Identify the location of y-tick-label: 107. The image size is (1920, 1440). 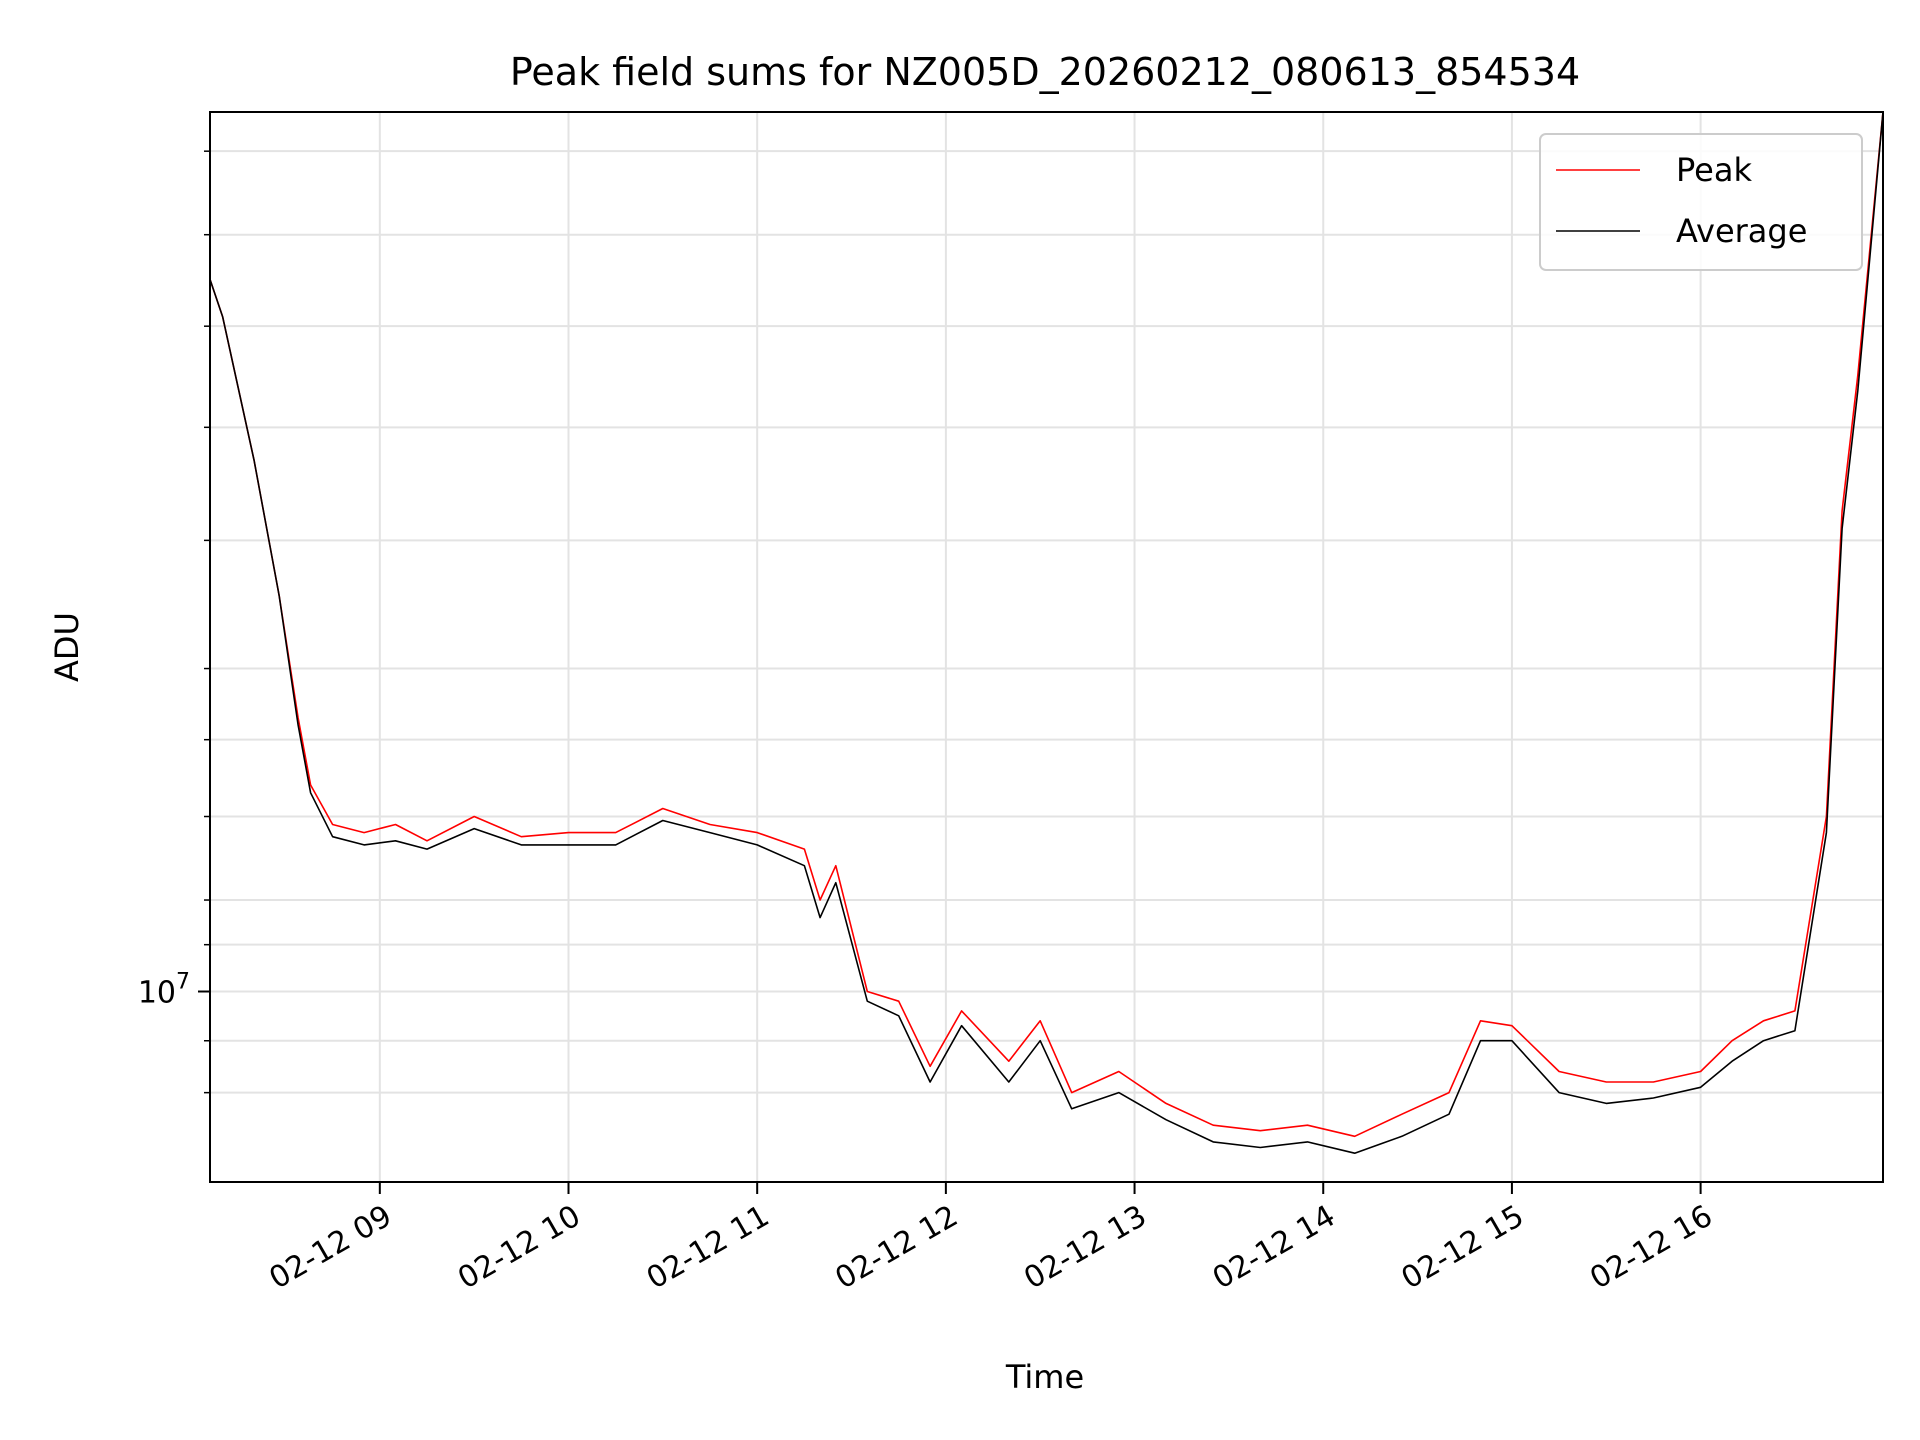
(164, 990).